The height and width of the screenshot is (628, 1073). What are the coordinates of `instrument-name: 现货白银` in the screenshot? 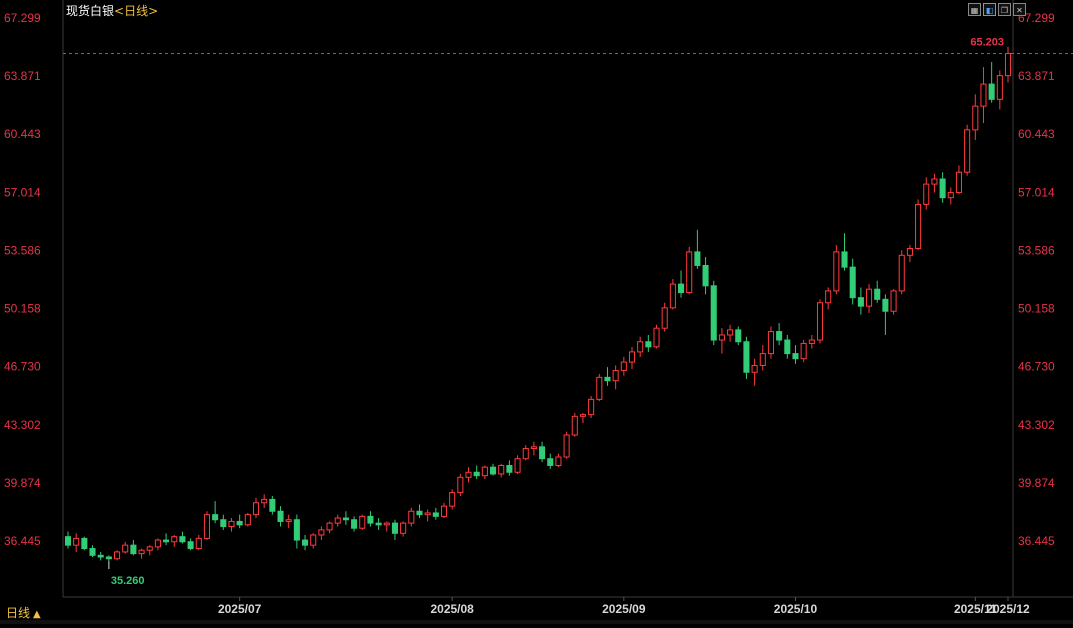 It's located at (90, 11).